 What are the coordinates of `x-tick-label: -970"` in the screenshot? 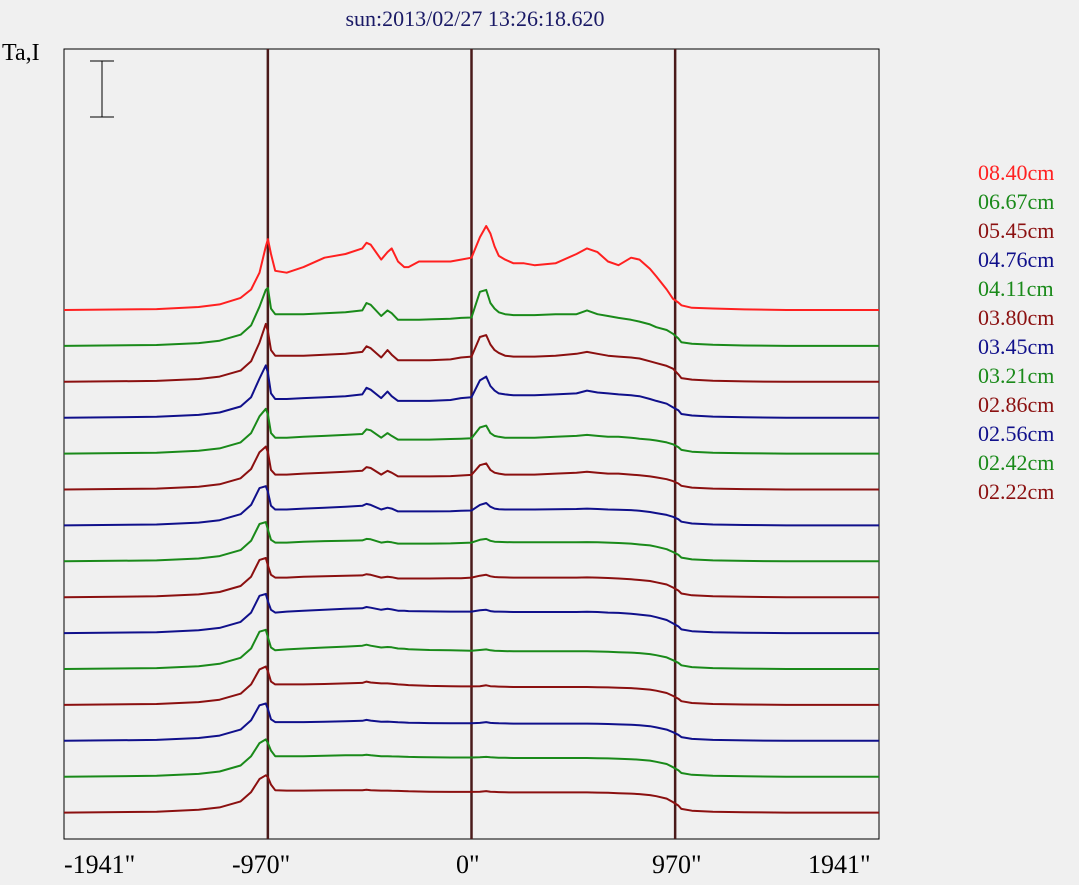 It's located at (261, 864).